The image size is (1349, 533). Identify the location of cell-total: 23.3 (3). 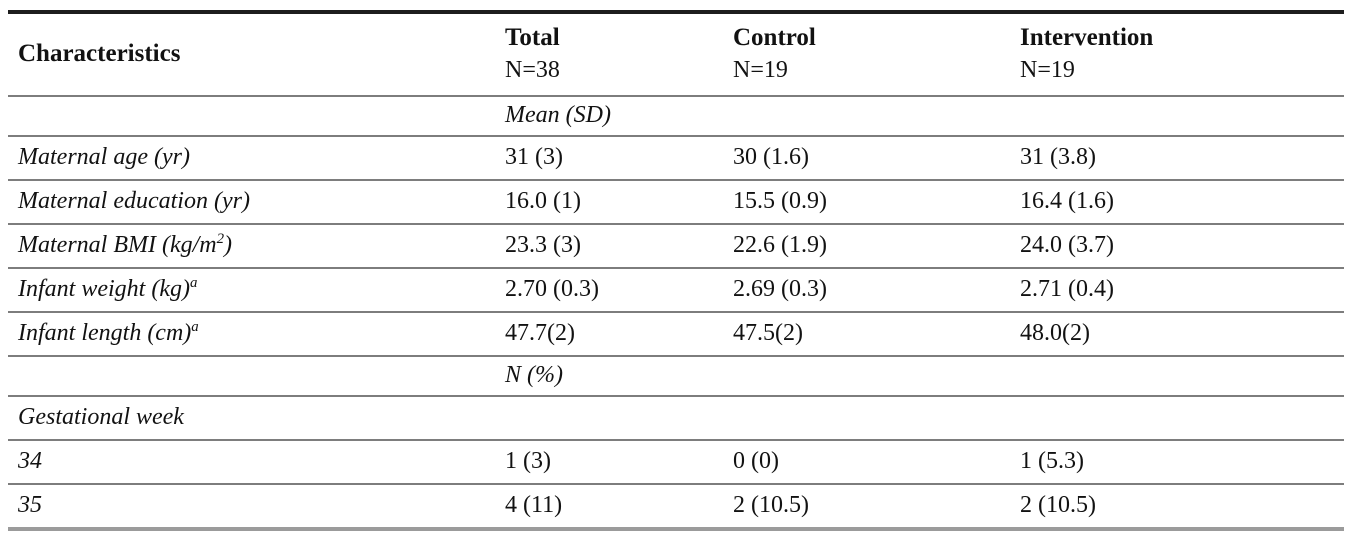
(543, 245).